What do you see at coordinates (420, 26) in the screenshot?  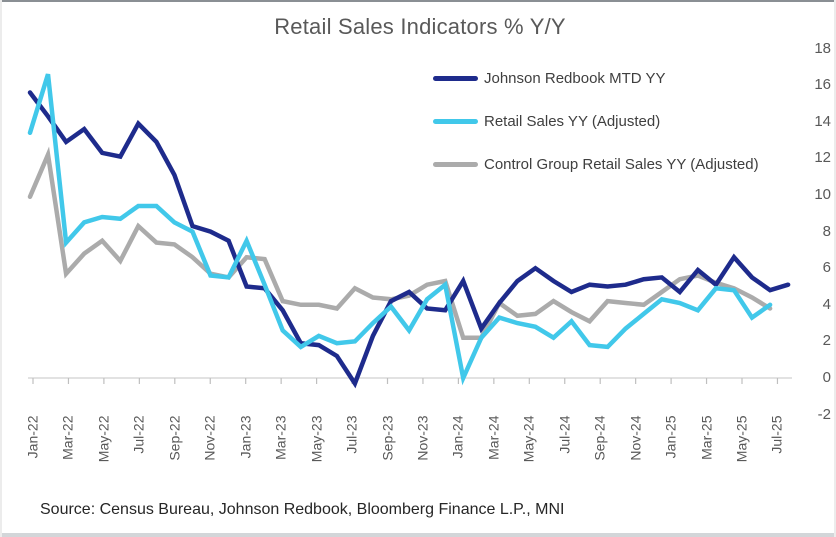 I see `chart-title: Retail Sales Indicators % Y/Y` at bounding box center [420, 26].